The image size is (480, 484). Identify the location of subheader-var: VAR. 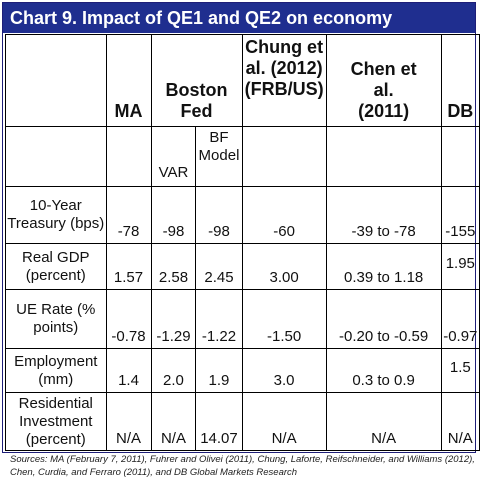
(173, 156).